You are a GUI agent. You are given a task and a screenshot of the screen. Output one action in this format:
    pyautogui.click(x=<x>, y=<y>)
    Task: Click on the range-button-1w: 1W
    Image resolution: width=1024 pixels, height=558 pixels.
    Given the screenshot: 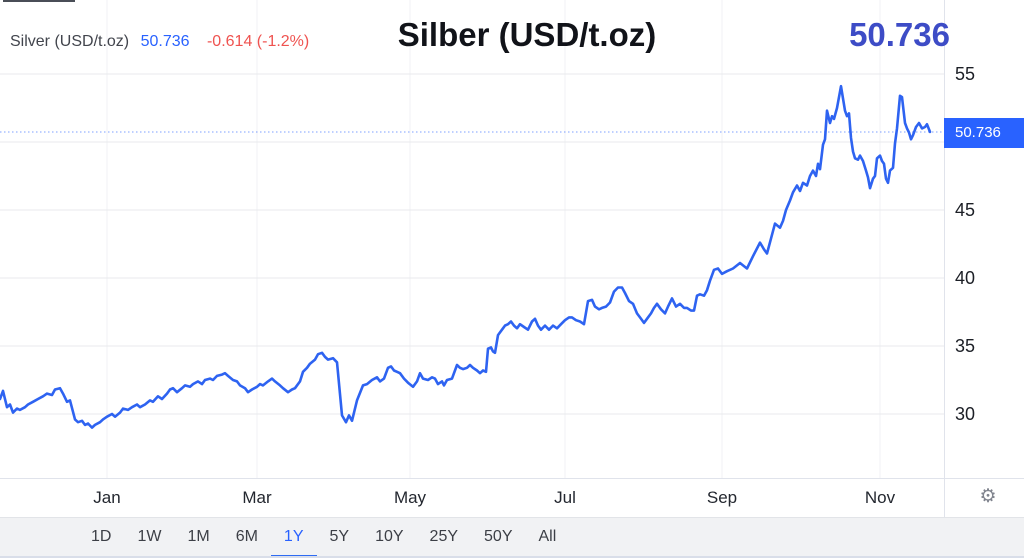 What is the action you would take?
    pyautogui.click(x=149, y=536)
    